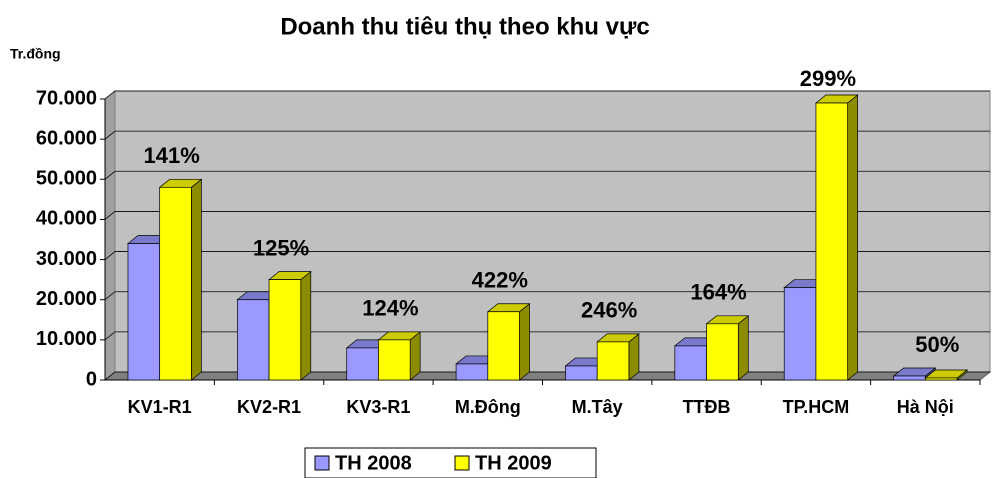 The width and height of the screenshot is (992, 478). What do you see at coordinates (373, 463) in the screenshot?
I see `legend-label: TH 2008` at bounding box center [373, 463].